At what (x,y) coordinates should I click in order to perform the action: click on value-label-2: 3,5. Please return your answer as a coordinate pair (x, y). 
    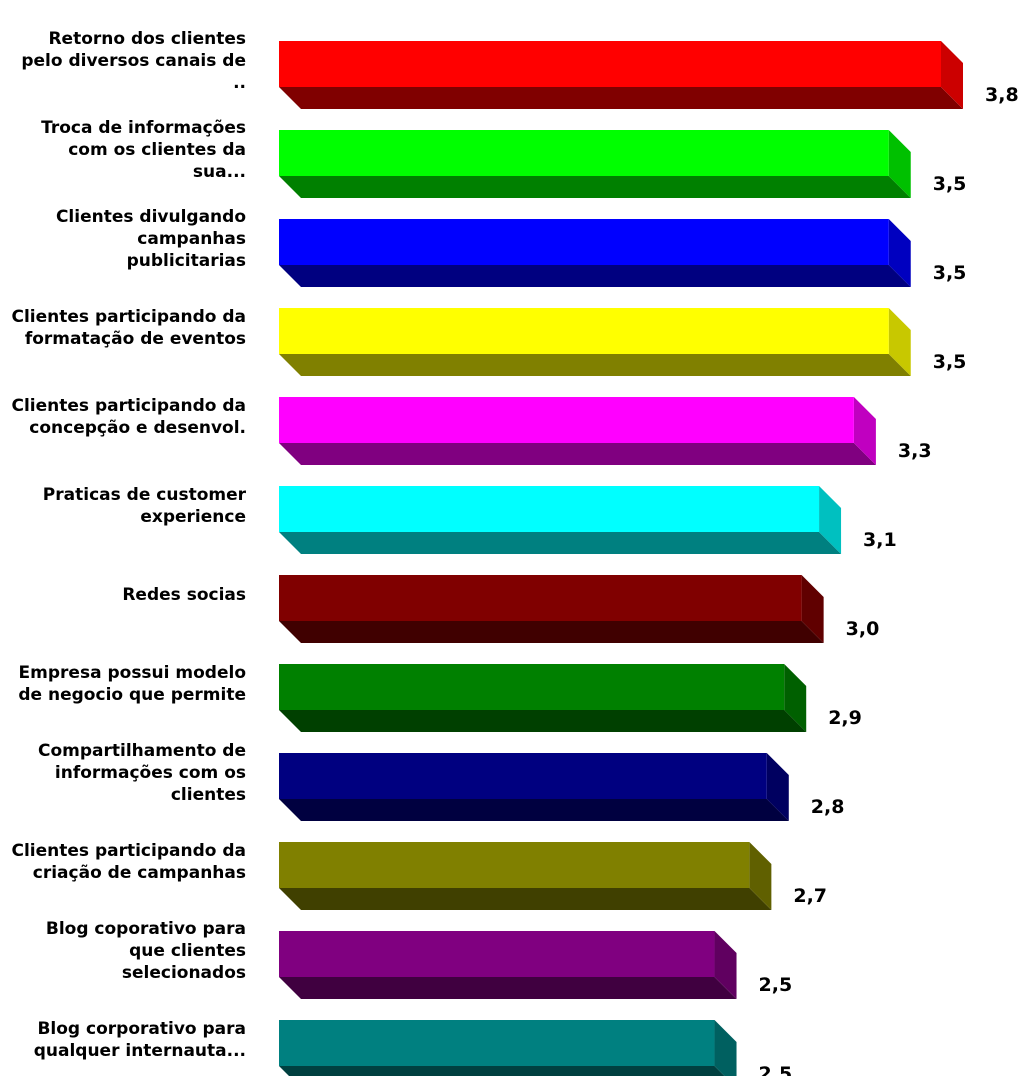
    Looking at the image, I should click on (950, 184).